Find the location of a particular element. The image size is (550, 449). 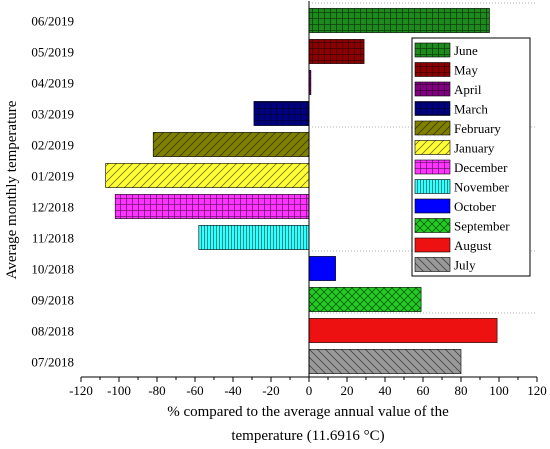

x-tick-label: -100 is located at coordinates (119, 390).